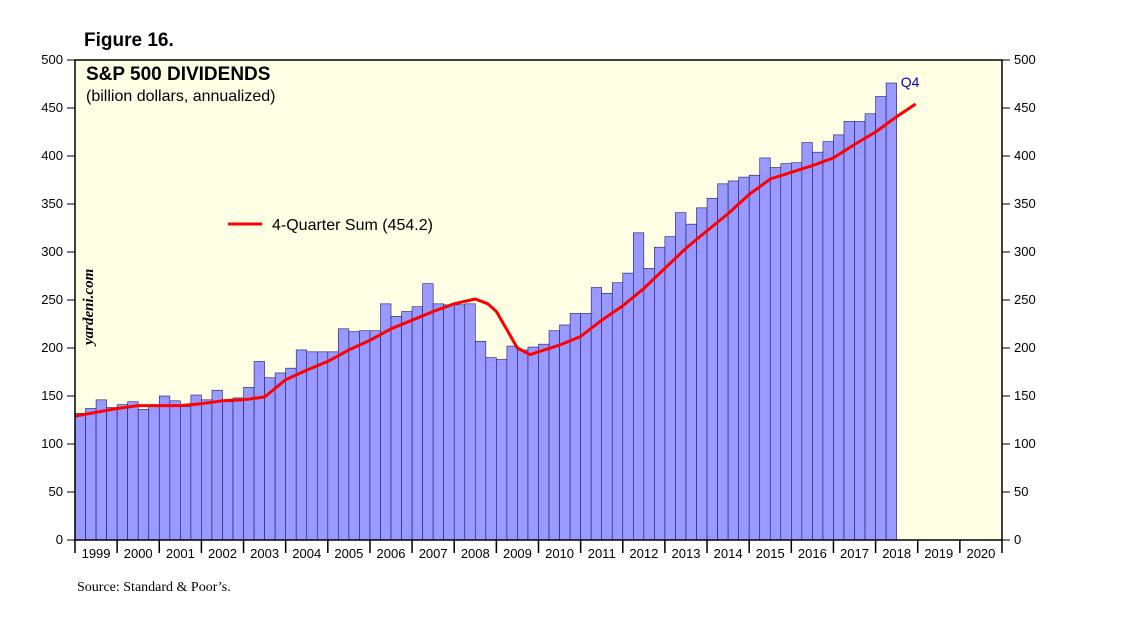 This screenshot has height=641, width=1138. Describe the element at coordinates (1019, 299) in the screenshot. I see `y-axis-right: 0 50 100 150 200 250 300 350 400 450 500` at that location.